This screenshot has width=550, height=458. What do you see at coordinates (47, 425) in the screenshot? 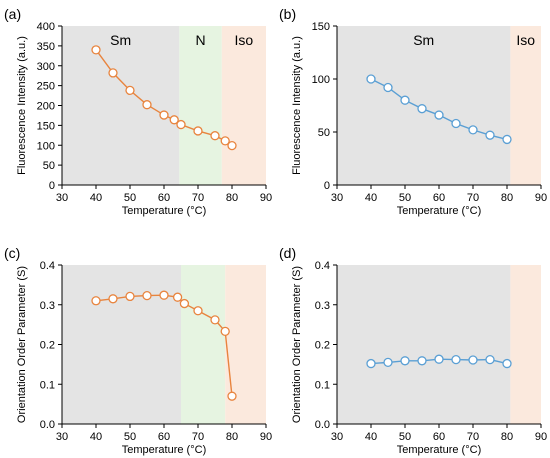
I see `y-tick-label: 0.0` at bounding box center [47, 425].